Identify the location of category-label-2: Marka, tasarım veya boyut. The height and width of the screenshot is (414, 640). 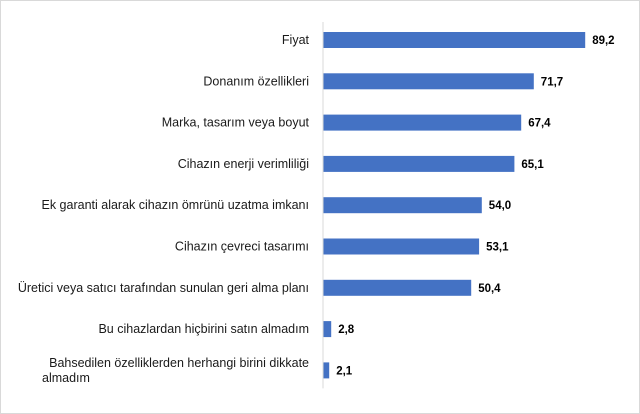
(236, 123).